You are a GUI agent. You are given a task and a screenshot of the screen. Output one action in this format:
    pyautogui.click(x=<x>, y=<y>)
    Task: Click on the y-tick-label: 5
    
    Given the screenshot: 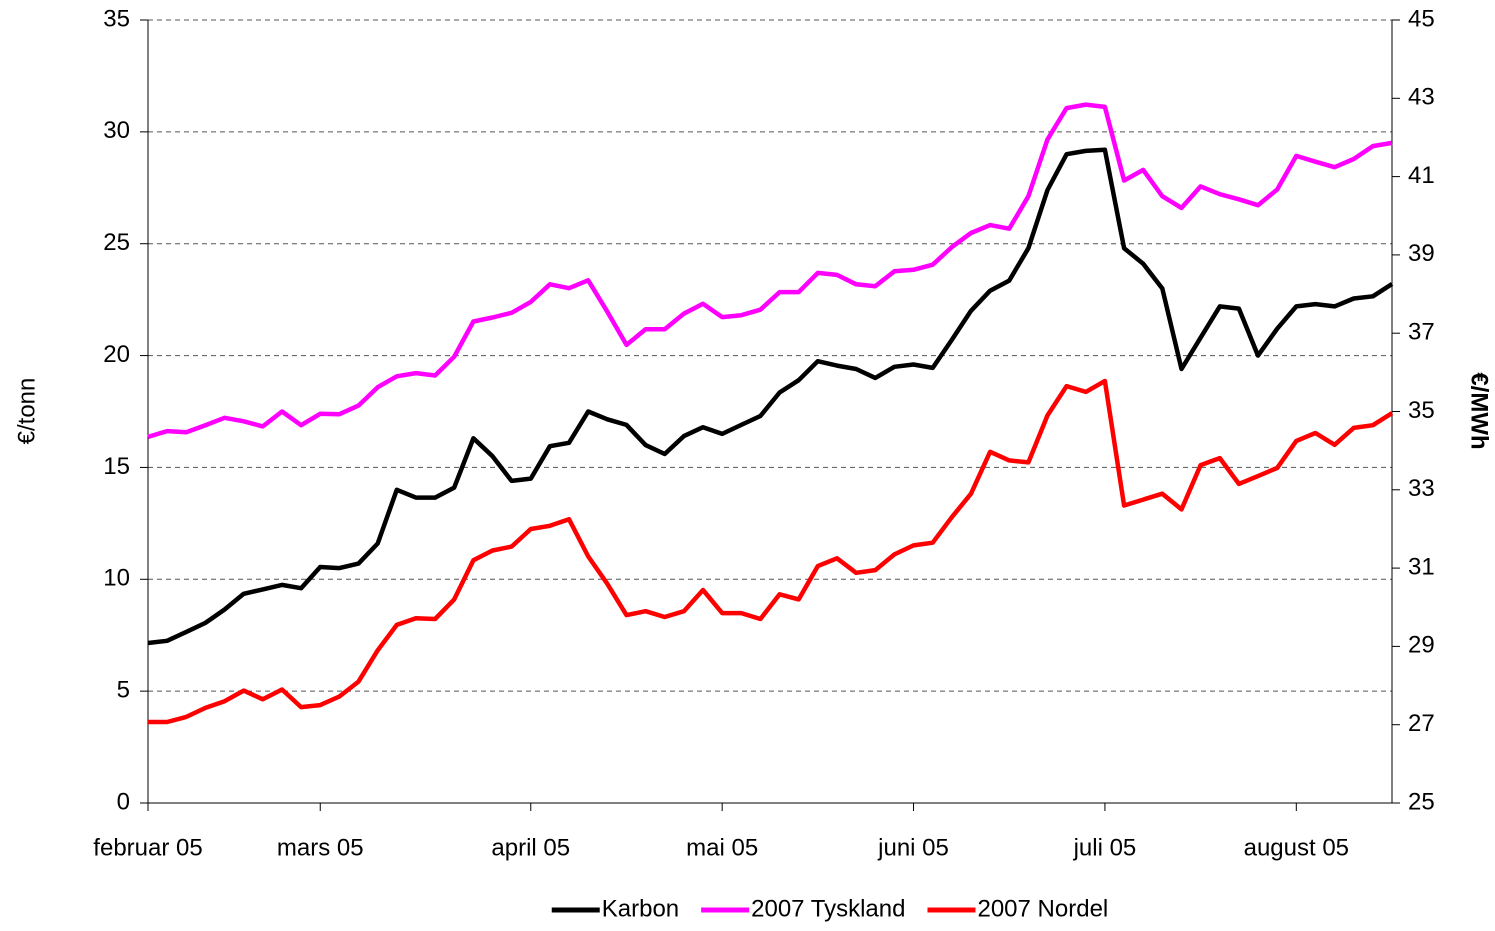 What is the action you would take?
    pyautogui.click(x=123, y=689)
    